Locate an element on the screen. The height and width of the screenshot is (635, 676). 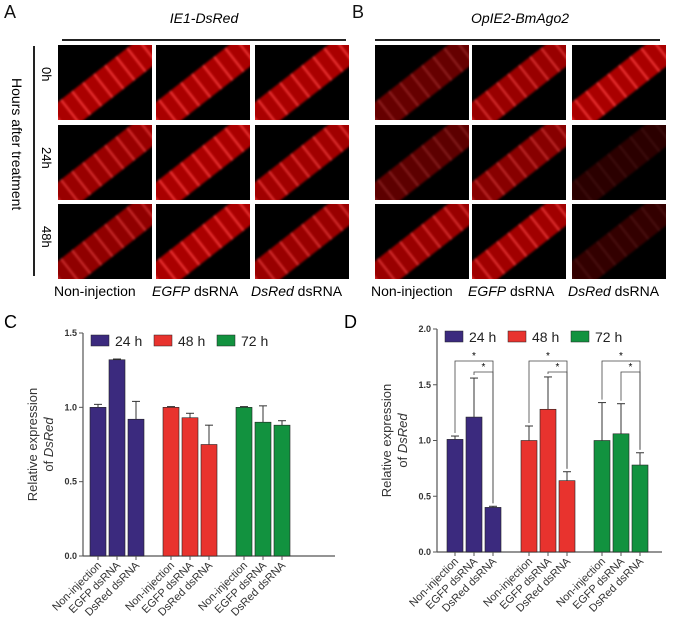
micrograph-b-0h-col1 is located at coordinates (519, 82).